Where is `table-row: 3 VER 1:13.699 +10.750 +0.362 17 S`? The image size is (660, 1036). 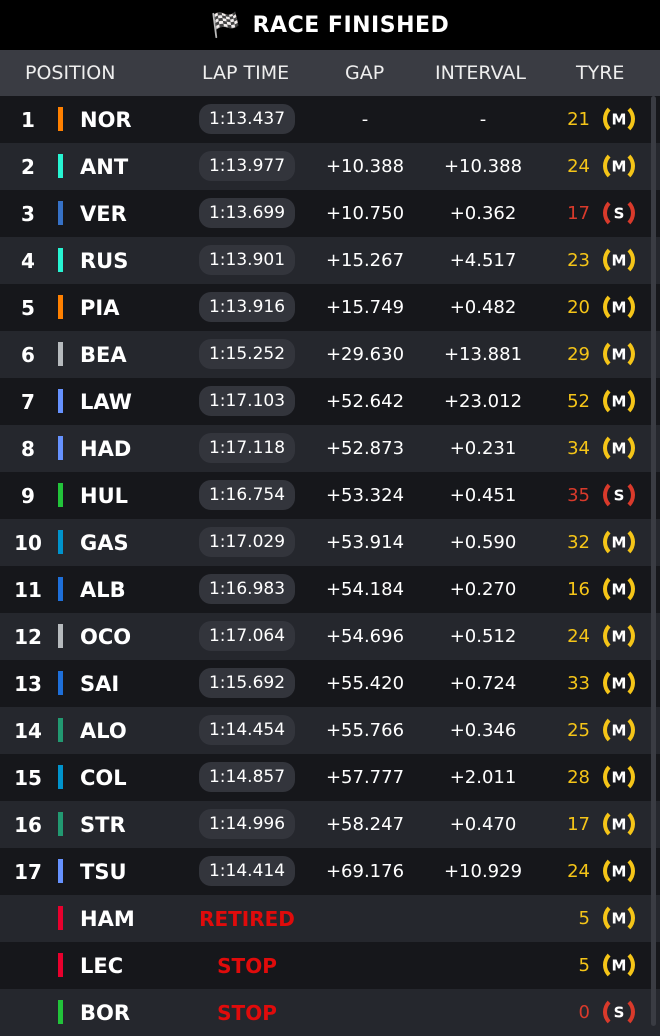 table-row: 3 VER 1:13.699 +10.750 +0.362 17 S is located at coordinates (330, 213).